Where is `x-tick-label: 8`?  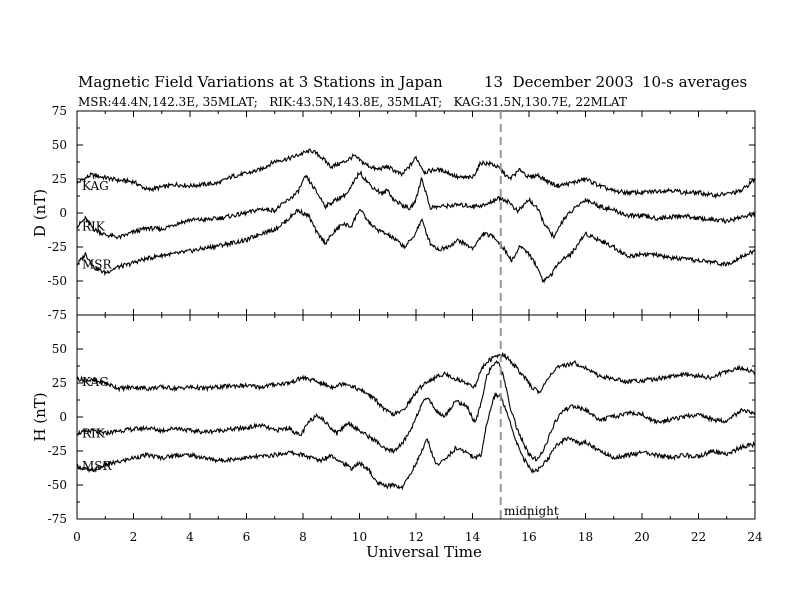 x-tick-label: 8 is located at coordinates (303, 537).